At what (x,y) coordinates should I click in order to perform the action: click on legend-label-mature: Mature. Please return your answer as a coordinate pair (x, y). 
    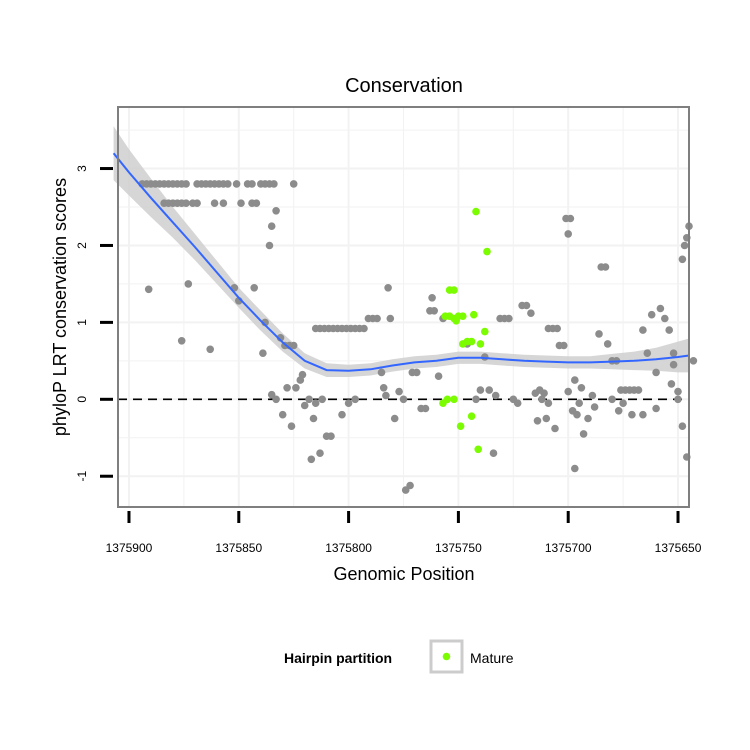
    Looking at the image, I should click on (492, 658).